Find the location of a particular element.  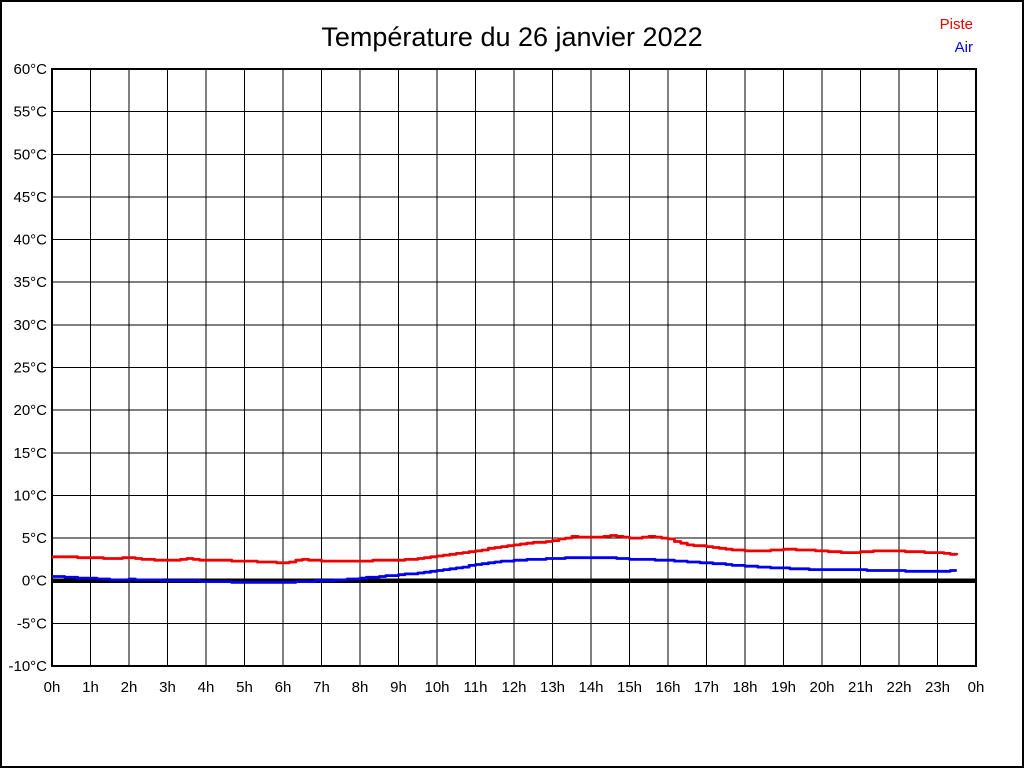

y-tick-label: 25°C is located at coordinates (30, 368).